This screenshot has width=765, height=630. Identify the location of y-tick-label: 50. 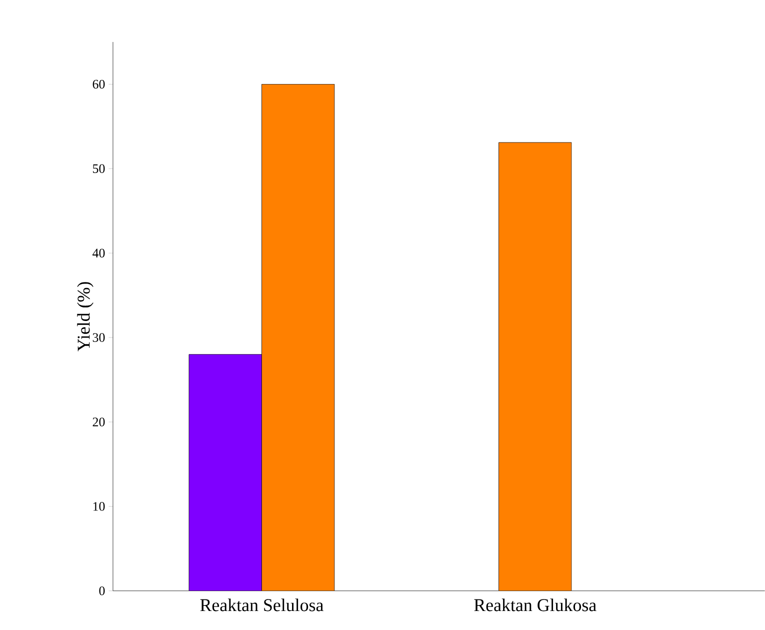
(99, 169).